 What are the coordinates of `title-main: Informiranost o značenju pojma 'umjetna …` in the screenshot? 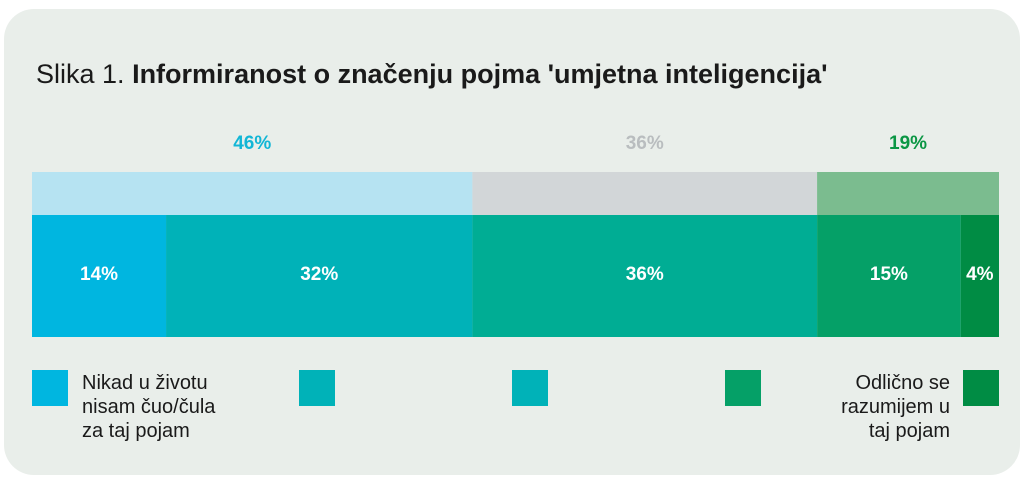 It's located at (480, 74).